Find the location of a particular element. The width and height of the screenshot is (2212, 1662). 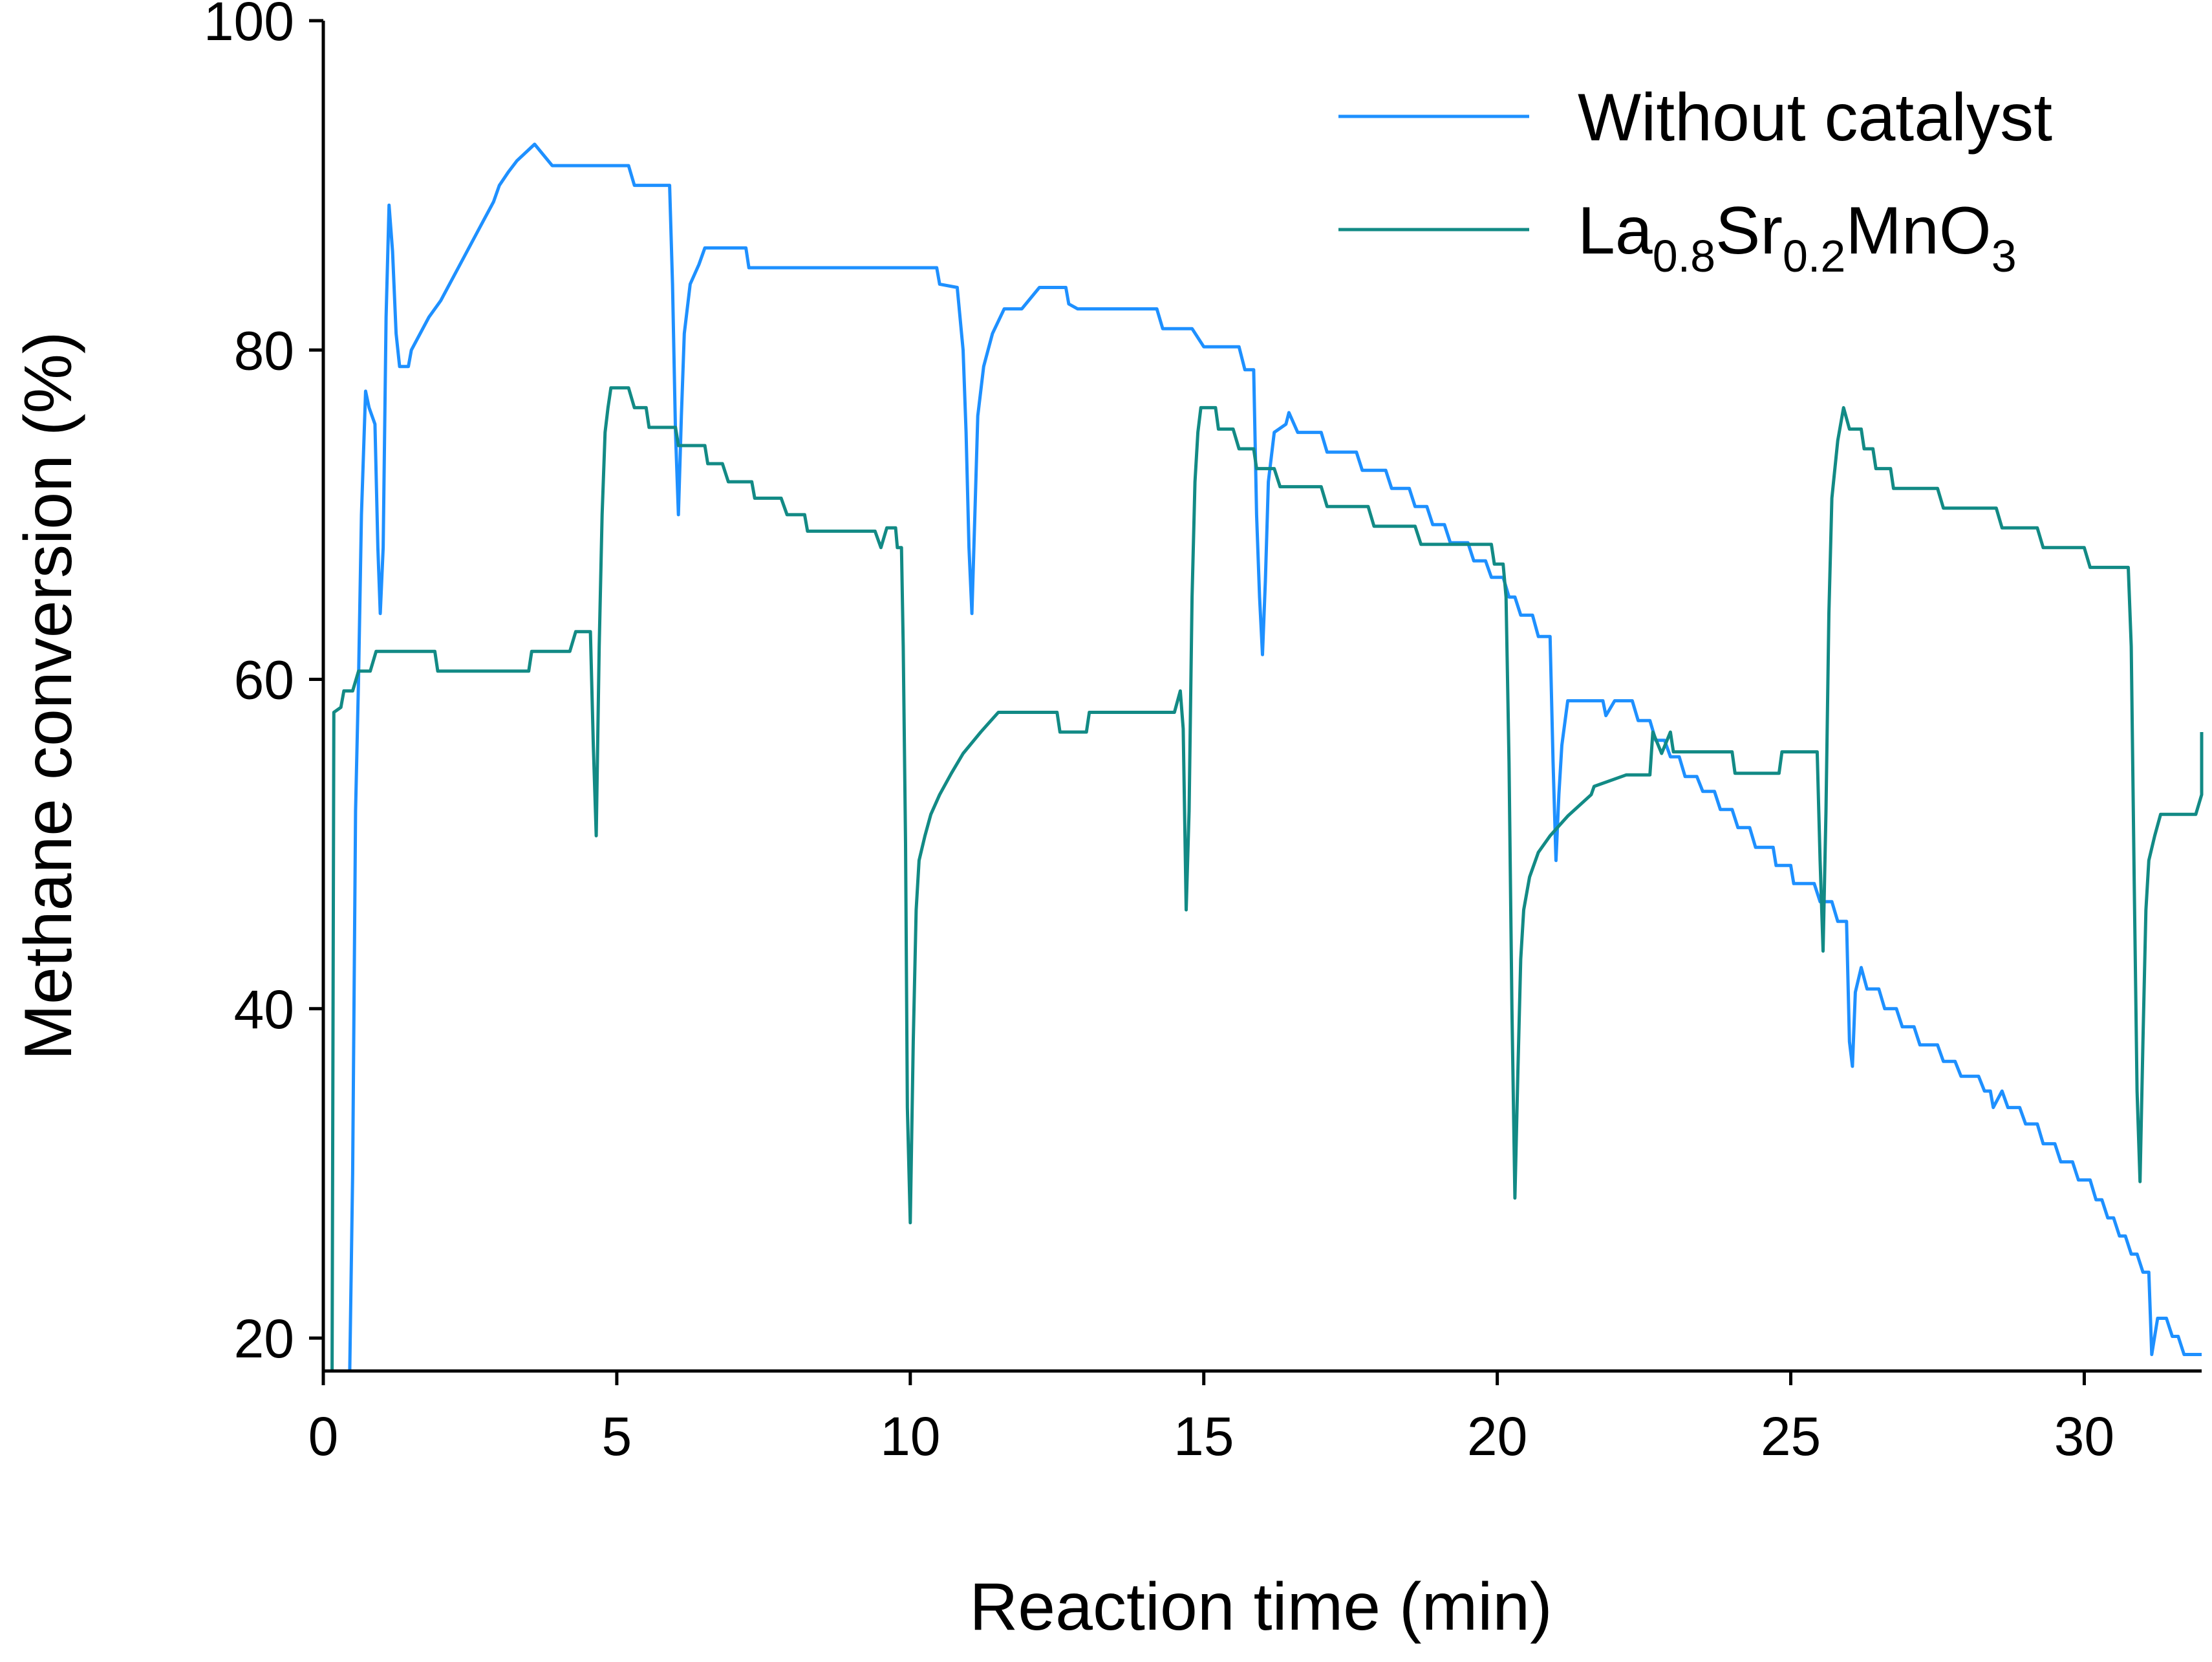

legend: Without catalyst La0.8Sr0.2MnO3 is located at coordinates (1695, 180).